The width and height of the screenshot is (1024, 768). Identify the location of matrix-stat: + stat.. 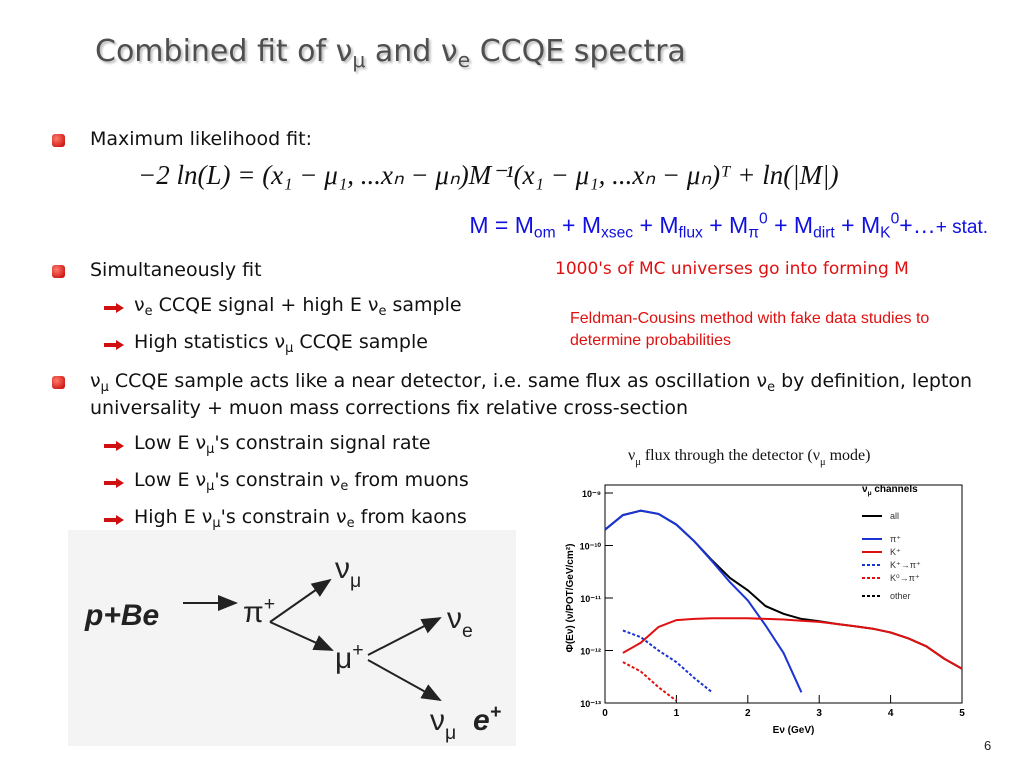
(961, 227).